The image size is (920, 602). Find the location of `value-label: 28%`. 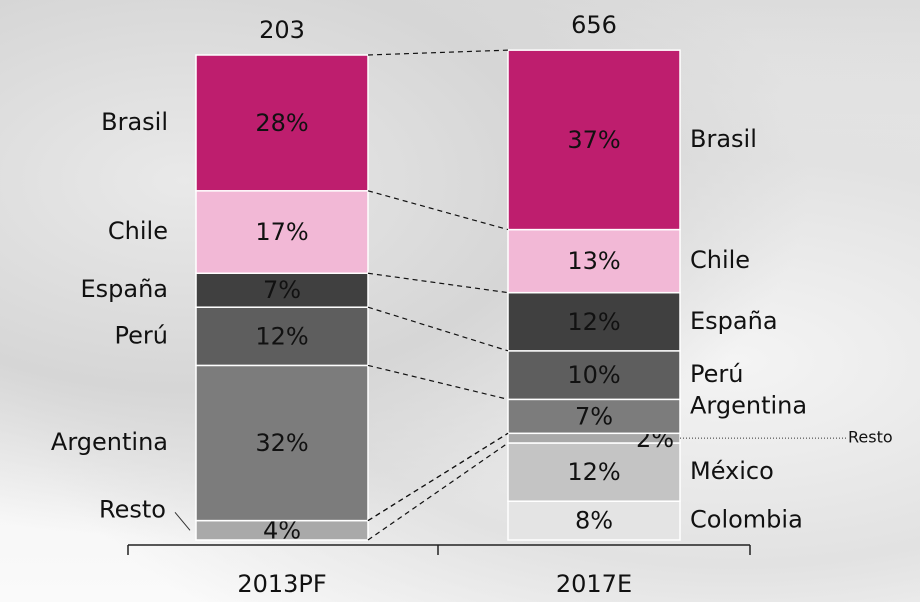

value-label: 28% is located at coordinates (281, 123).